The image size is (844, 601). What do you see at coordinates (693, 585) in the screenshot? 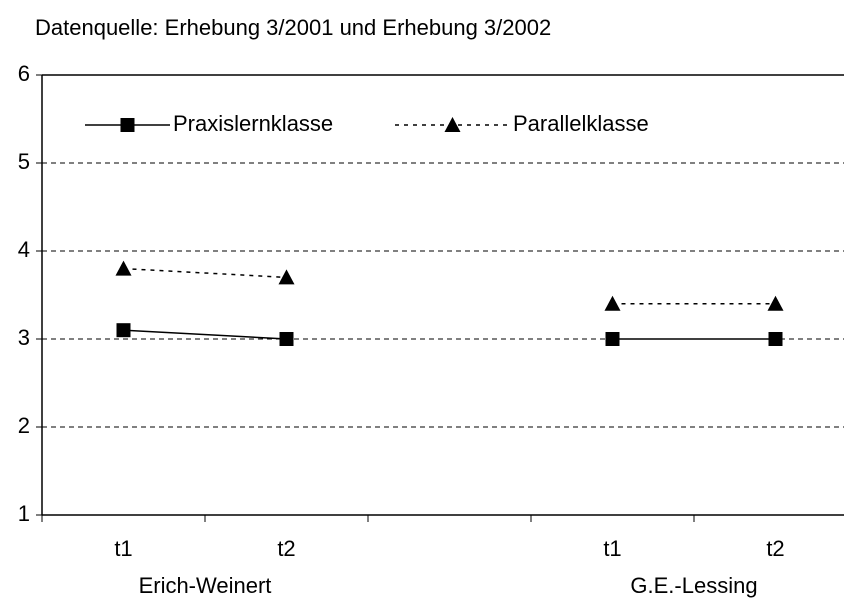
I see `group-label: G.E.-Lessing` at bounding box center [693, 585].